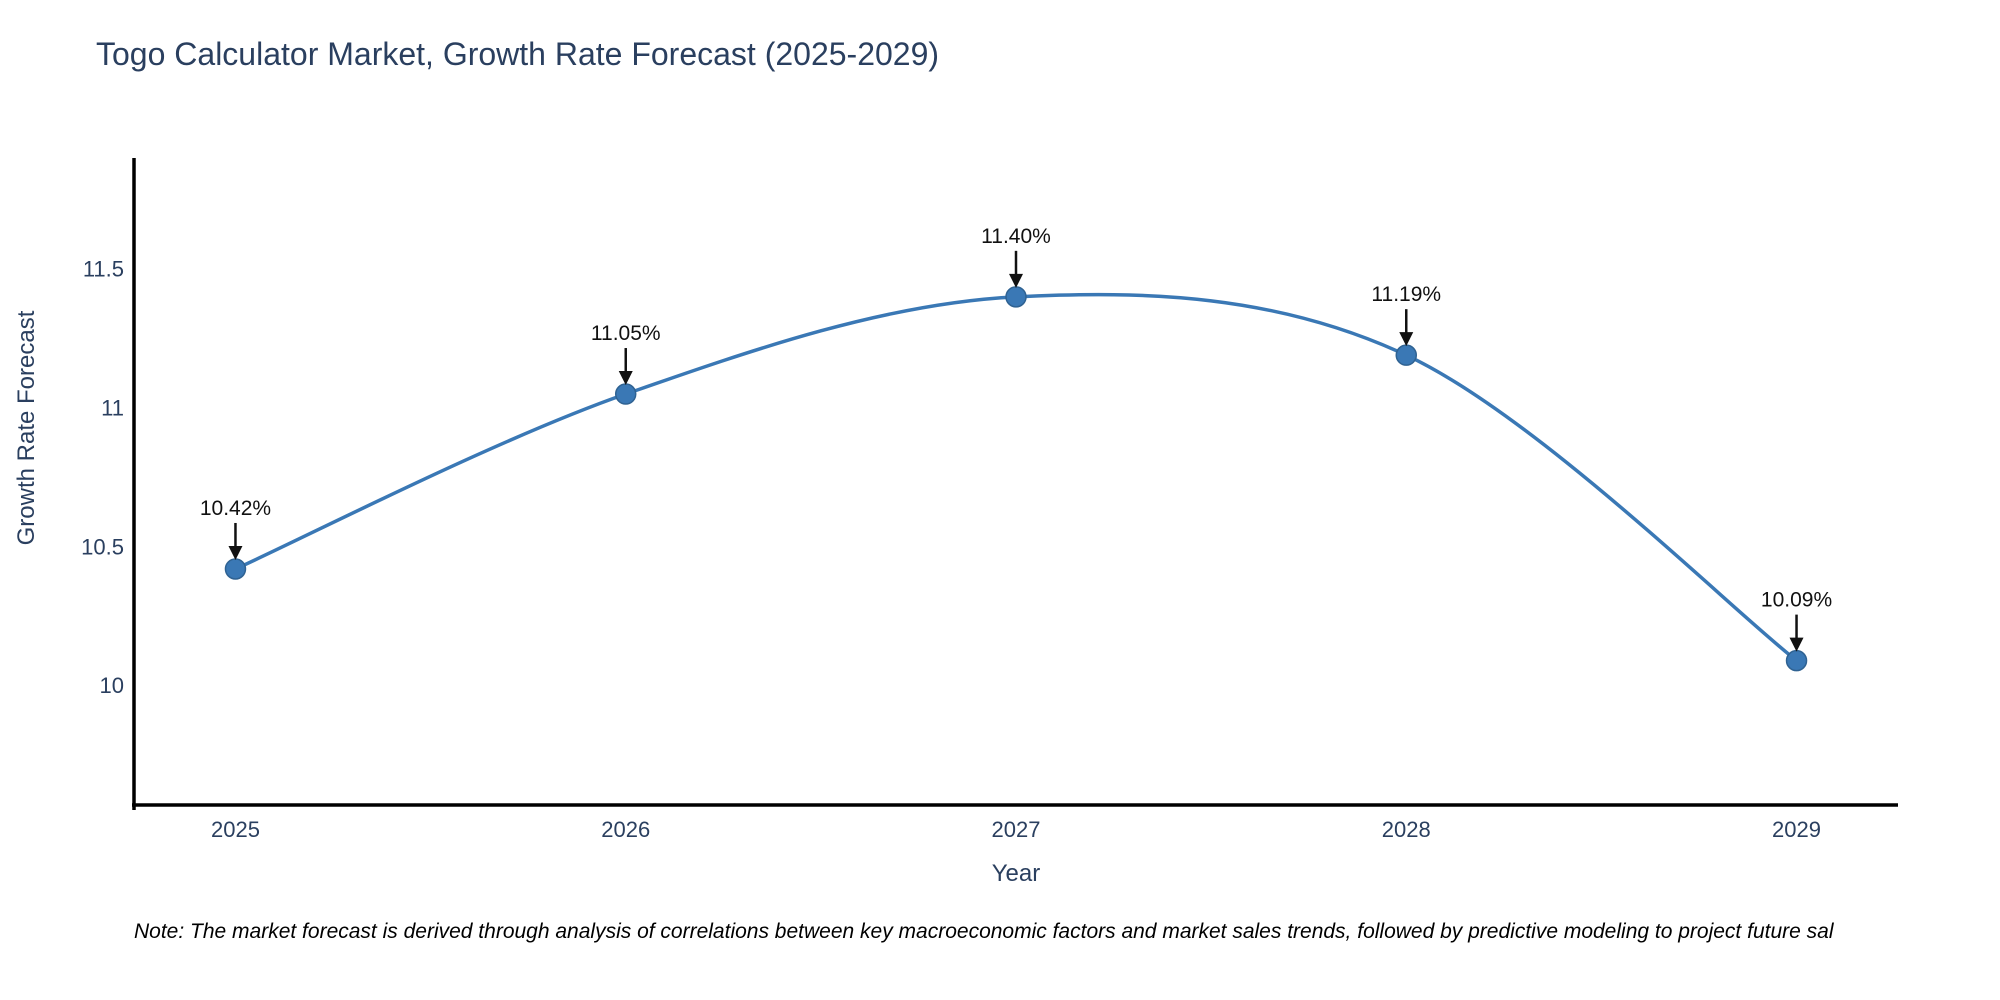 The width and height of the screenshot is (2000, 1000). Describe the element at coordinates (1406, 829) in the screenshot. I see `x-tick-label: 2028` at that location.